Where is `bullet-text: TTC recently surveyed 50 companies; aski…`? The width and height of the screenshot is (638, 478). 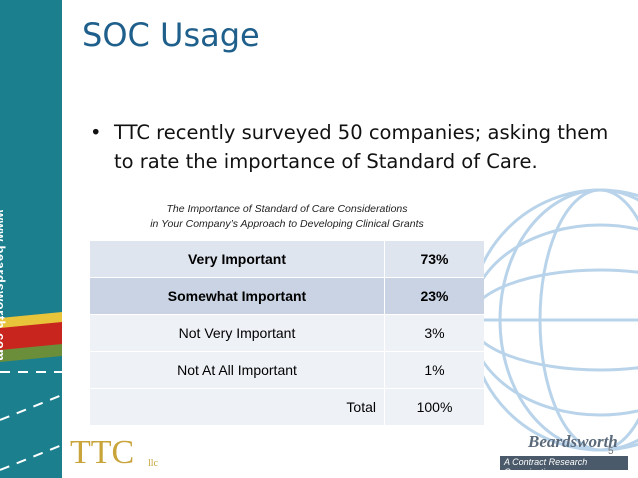 bullet-text: TTC recently surveyed 50 companies; aski… is located at coordinates (350, 147).